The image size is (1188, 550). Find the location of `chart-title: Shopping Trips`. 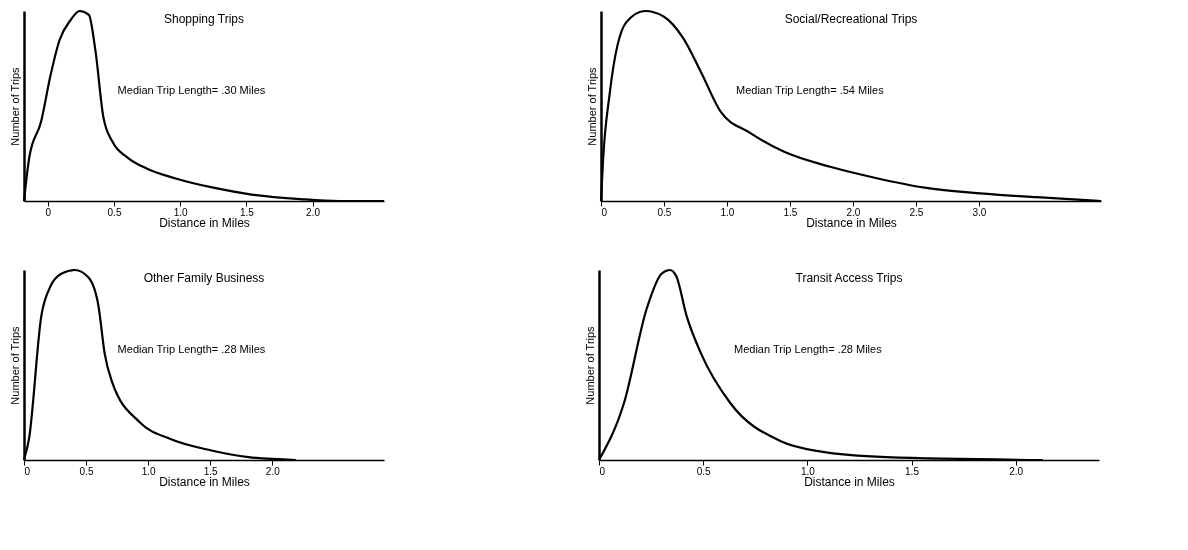

chart-title: Shopping Trips is located at coordinates (204, 18).